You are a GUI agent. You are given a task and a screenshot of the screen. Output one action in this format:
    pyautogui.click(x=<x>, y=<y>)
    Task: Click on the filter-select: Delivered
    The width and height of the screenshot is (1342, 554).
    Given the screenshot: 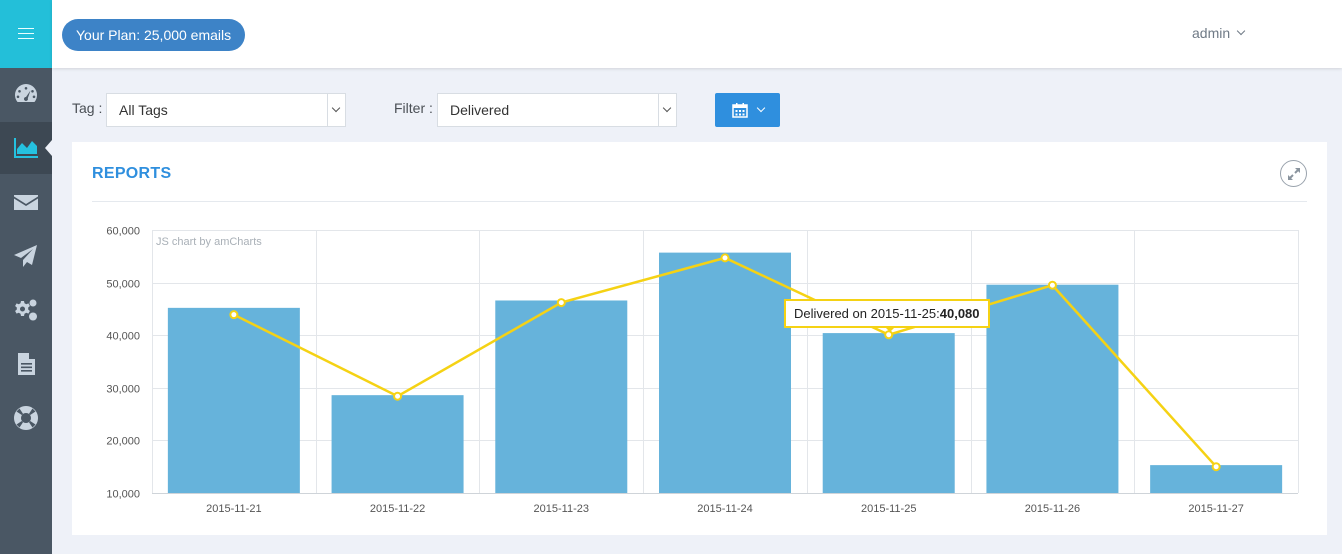 What is the action you would take?
    pyautogui.click(x=557, y=110)
    